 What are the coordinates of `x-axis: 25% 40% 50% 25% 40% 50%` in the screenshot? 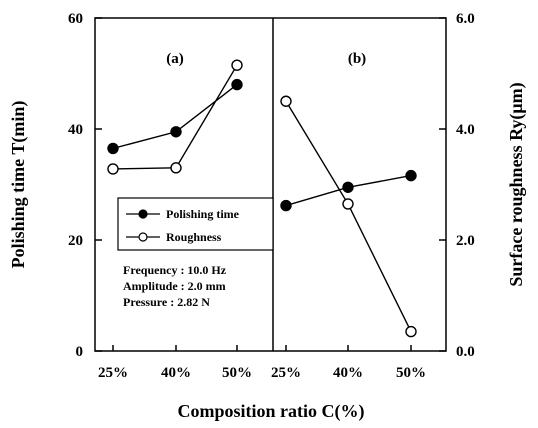 It's located at (262, 363).